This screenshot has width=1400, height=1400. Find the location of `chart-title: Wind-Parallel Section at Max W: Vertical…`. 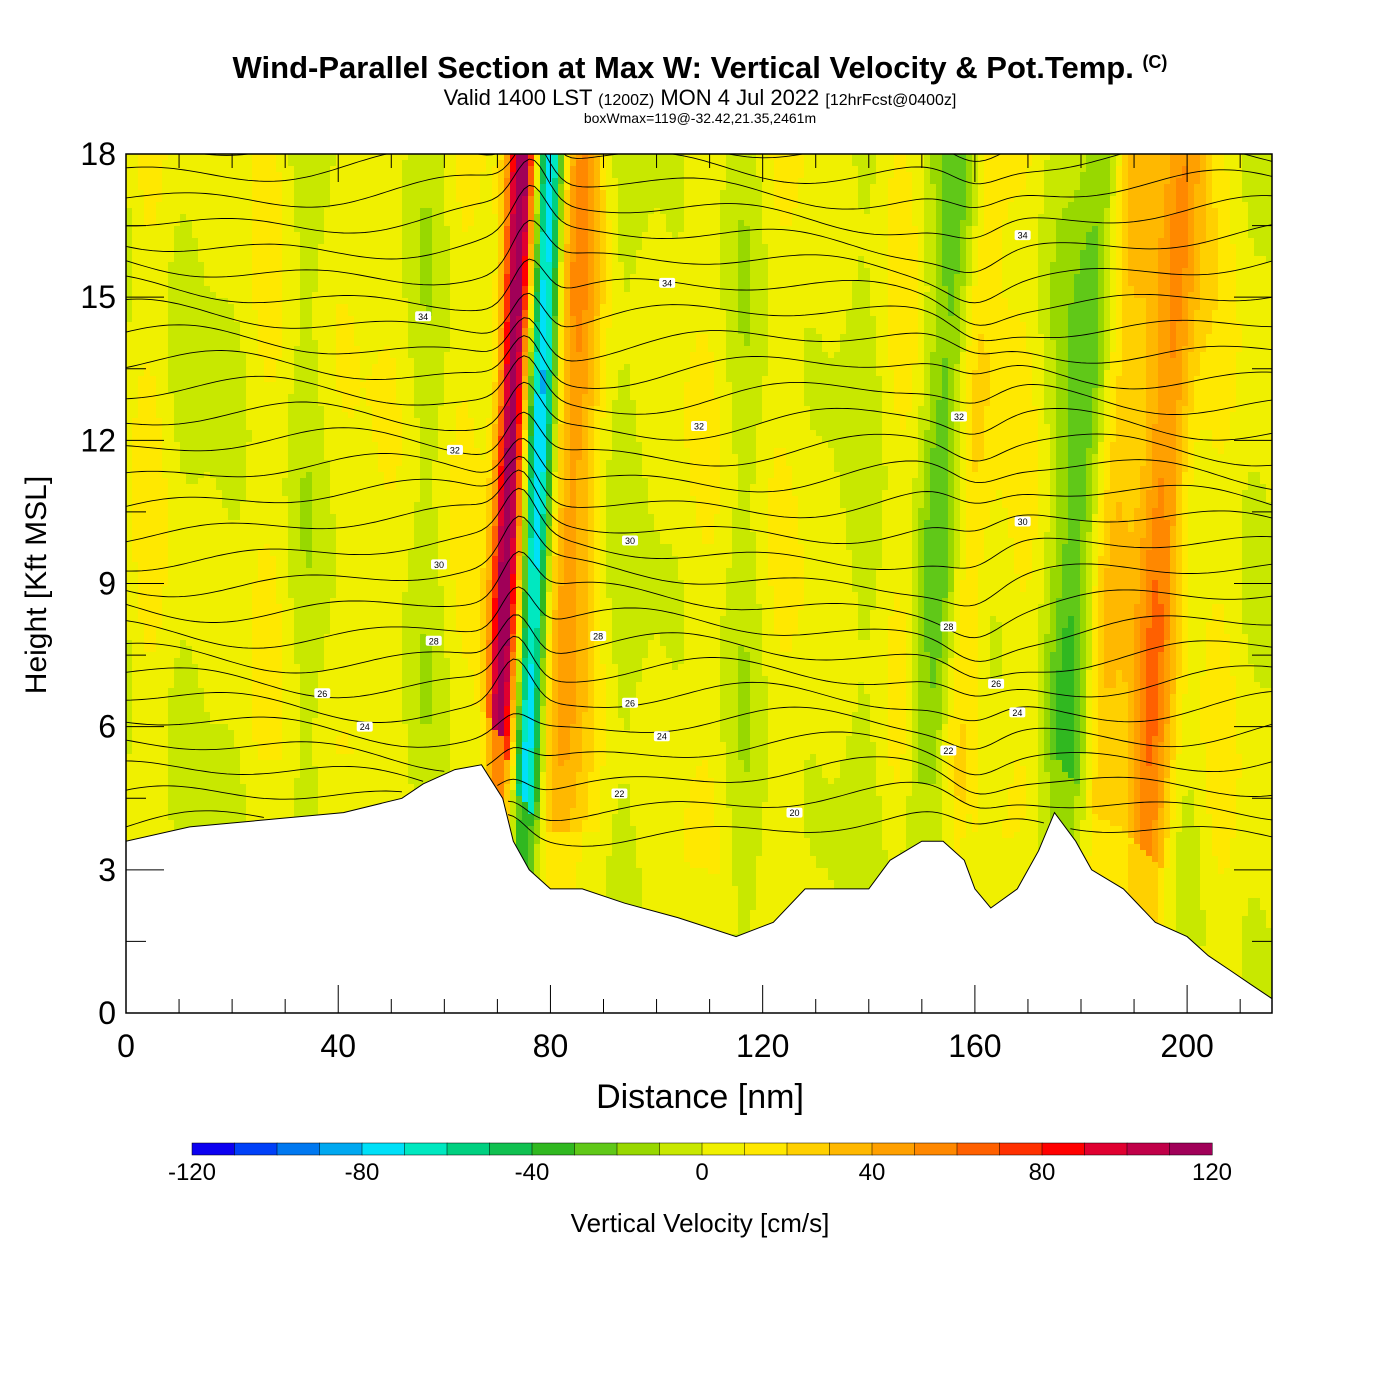

chart-title: Wind-Parallel Section at Max W: Vertical… is located at coordinates (700, 68).